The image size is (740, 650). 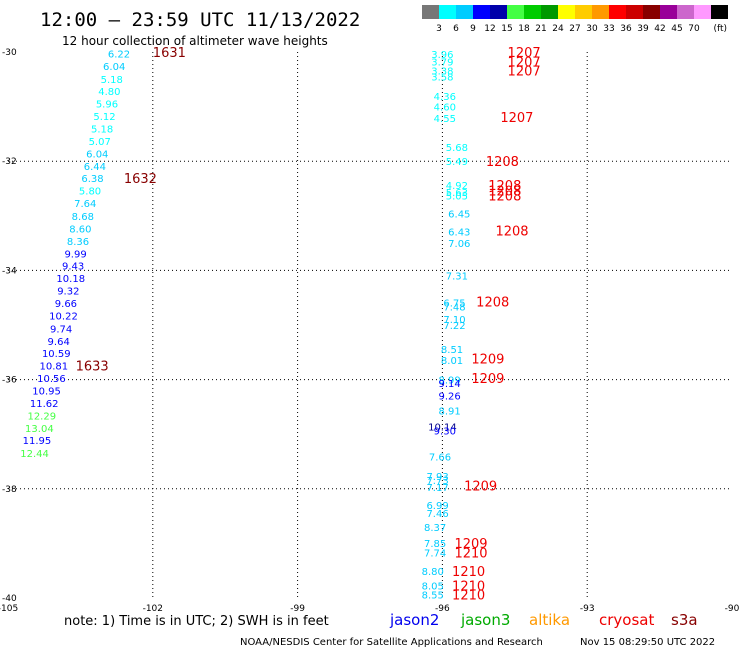 What do you see at coordinates (414, 620) in the screenshot?
I see `satellite-legend-entry: jason2` at bounding box center [414, 620].